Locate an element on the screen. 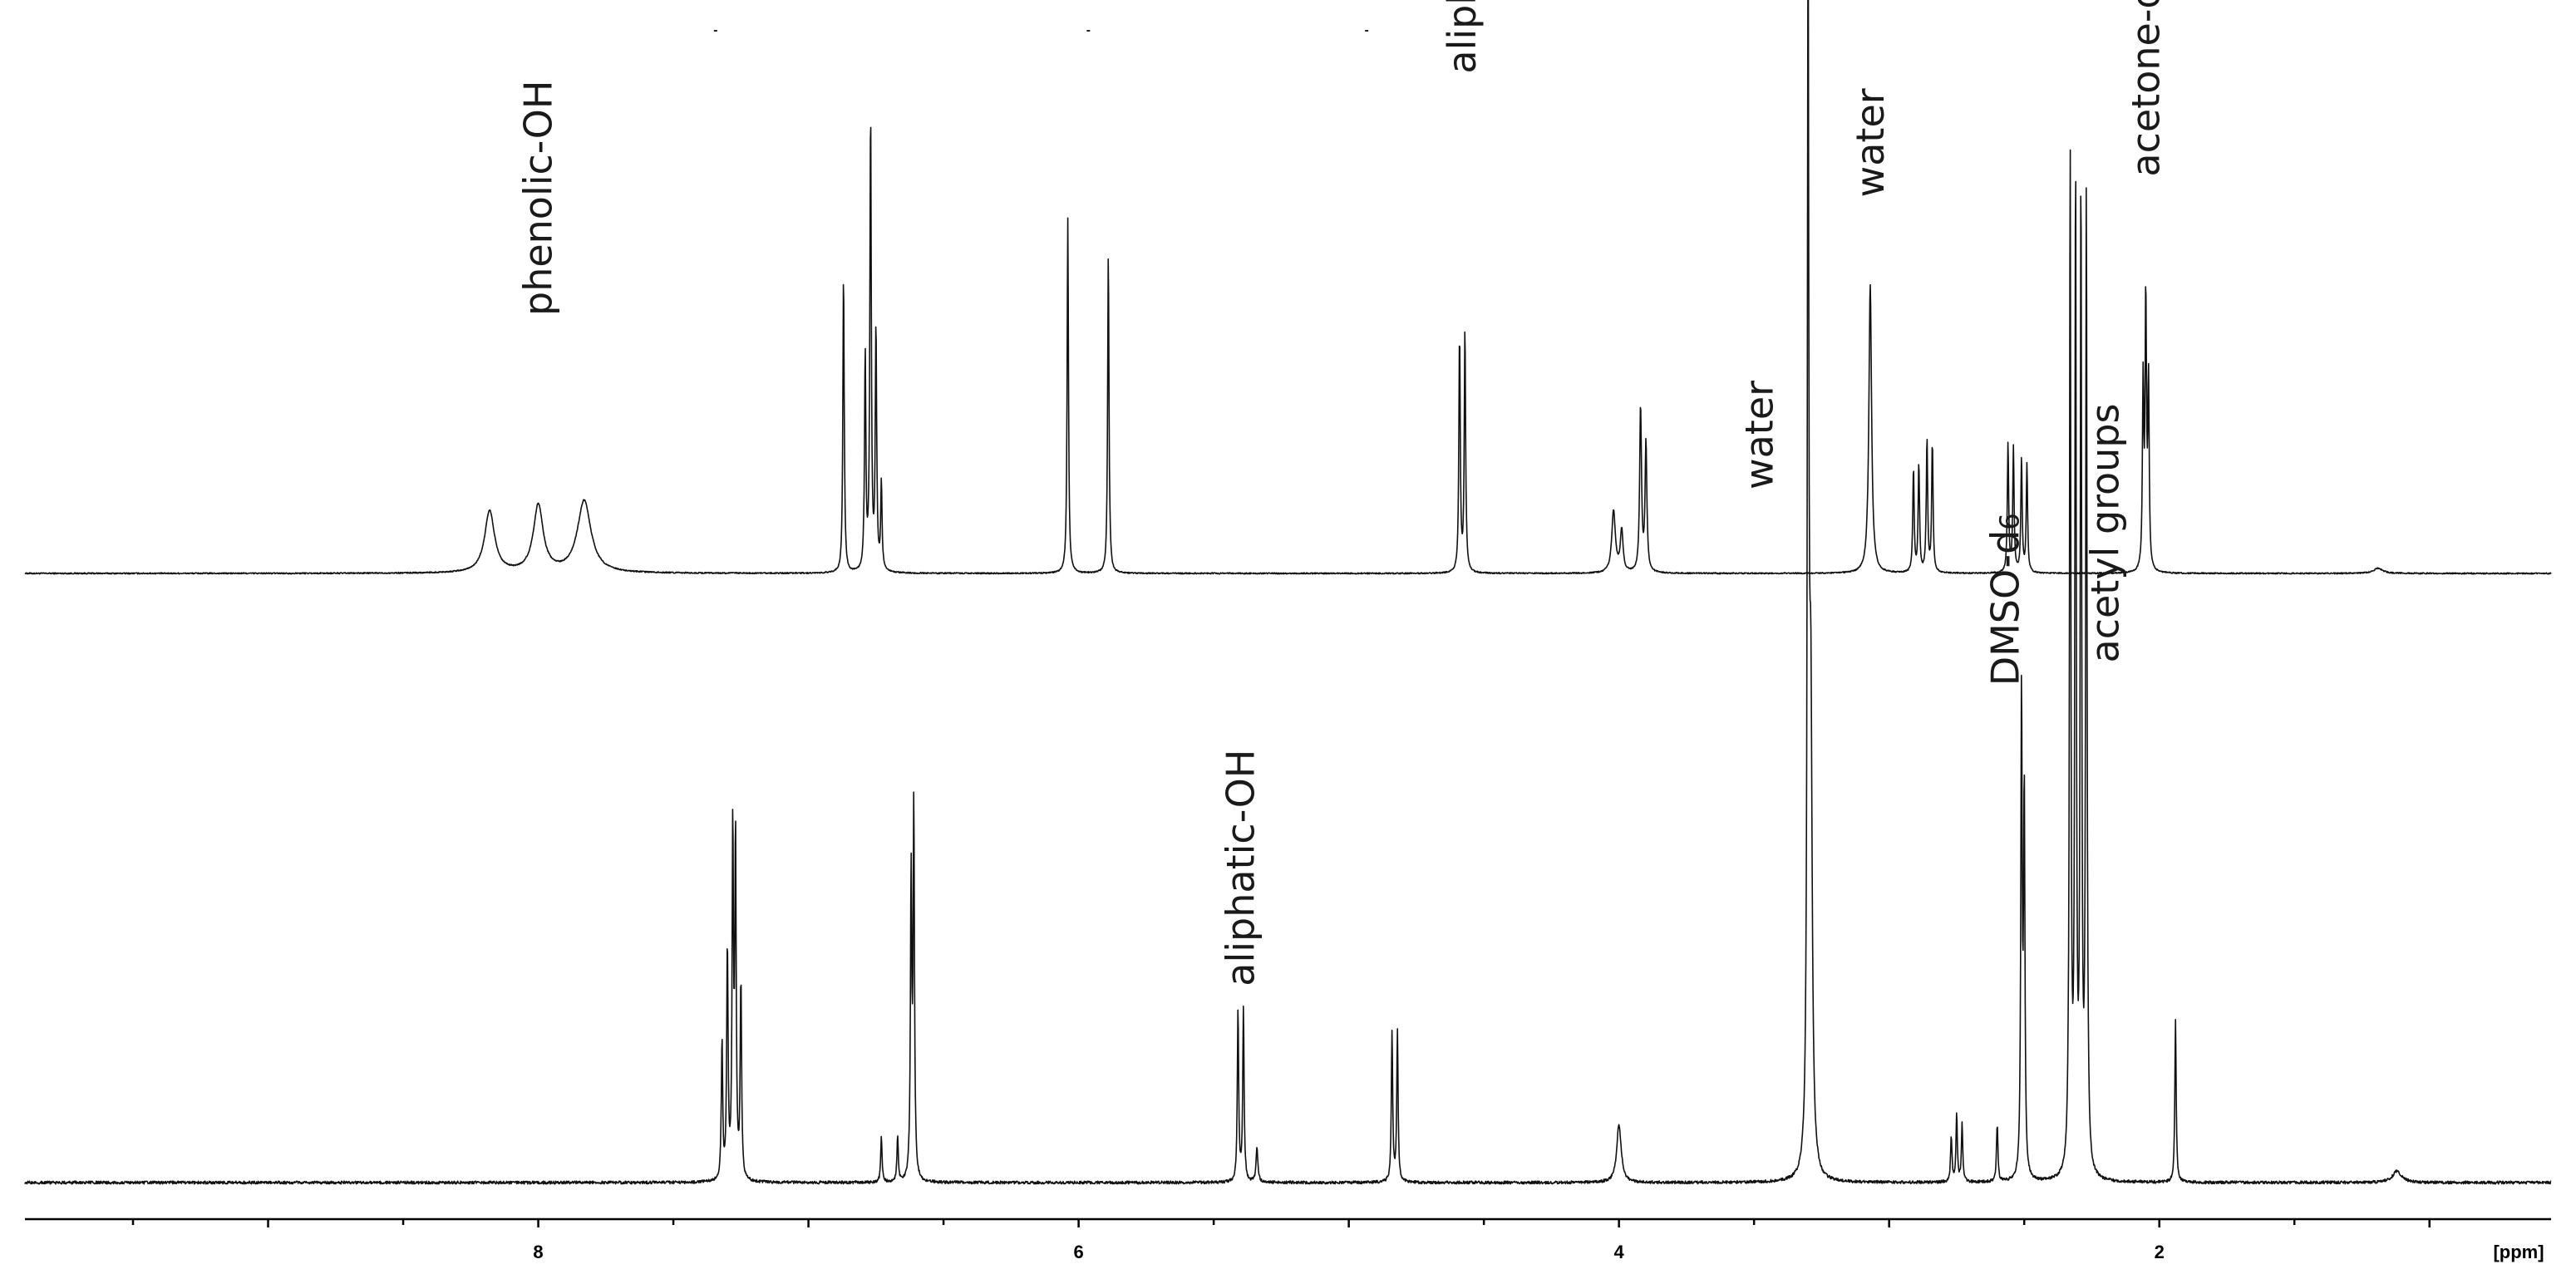 The image size is (2576, 1274). ppm-axis: 8 6 4 2 [ppm] is located at coordinates (1288, 1239).